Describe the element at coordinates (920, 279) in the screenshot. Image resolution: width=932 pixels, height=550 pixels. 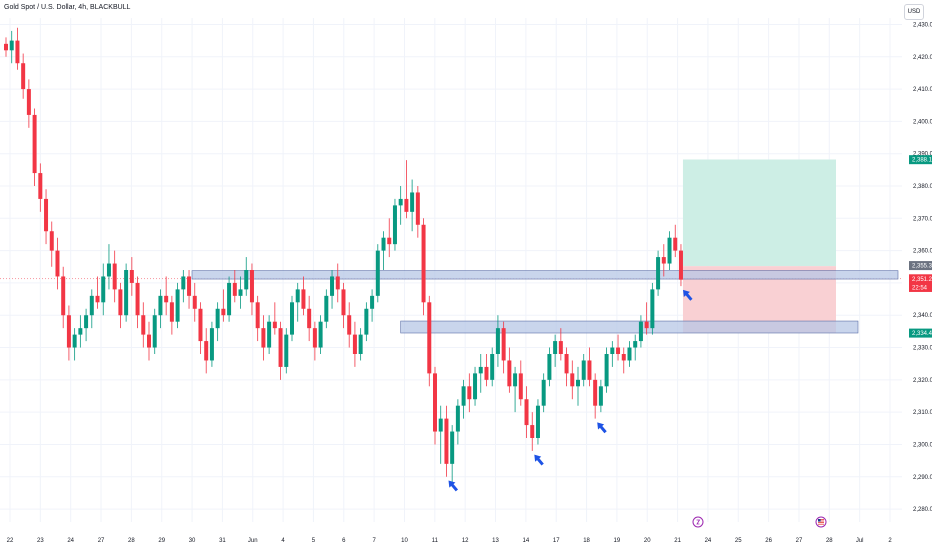
I see `price-tag-last: 2,351.28` at that location.